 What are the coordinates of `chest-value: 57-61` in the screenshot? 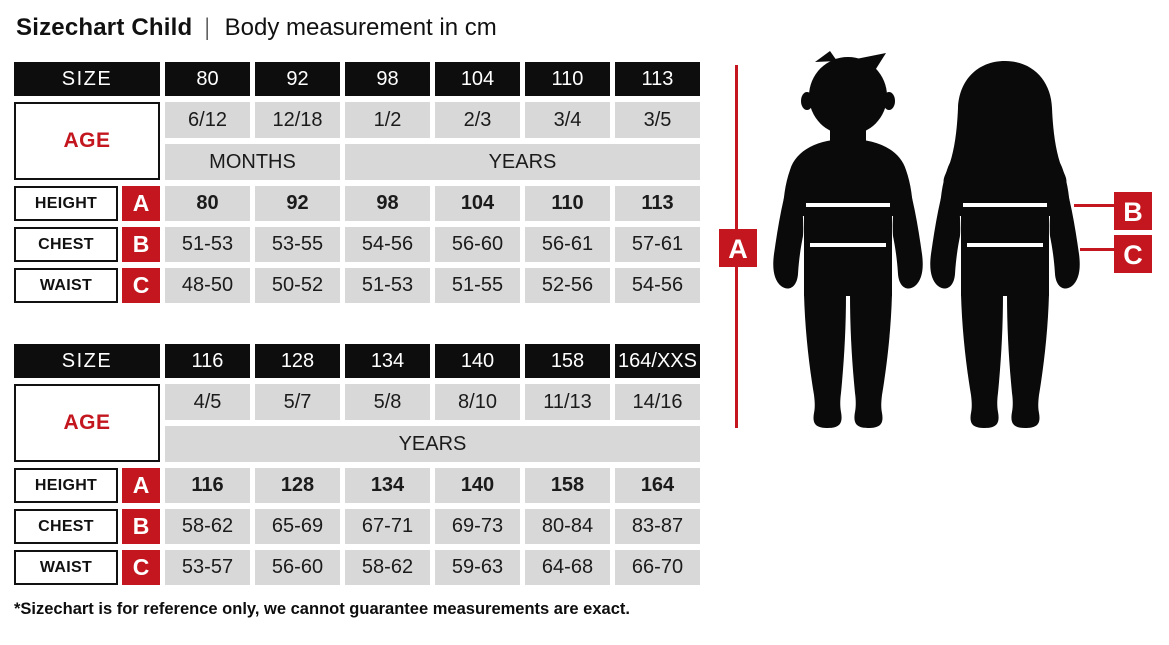 It's located at (657, 244).